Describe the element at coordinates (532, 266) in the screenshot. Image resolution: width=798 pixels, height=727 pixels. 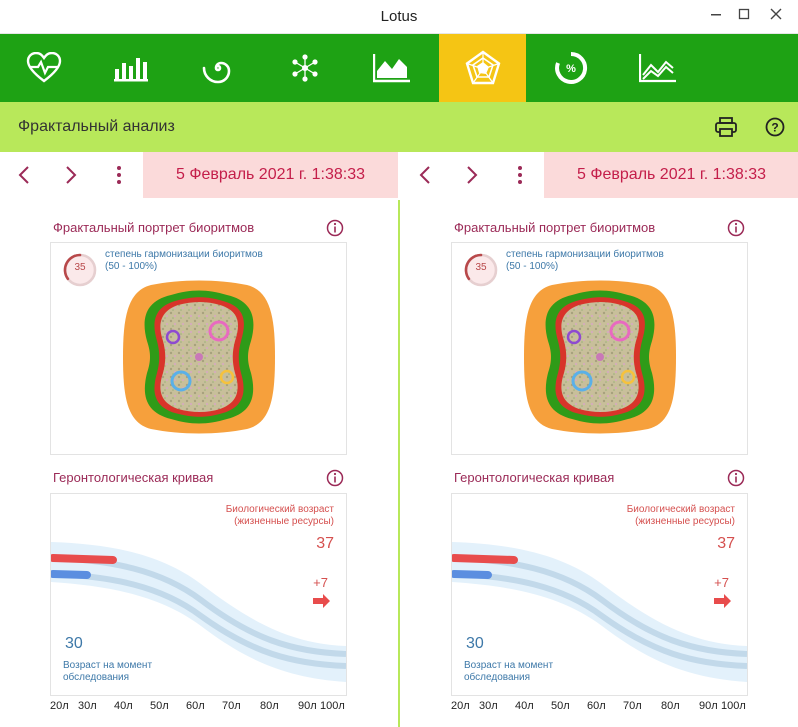
I see `harmonization-caption-range: (50 - 100%)` at that location.